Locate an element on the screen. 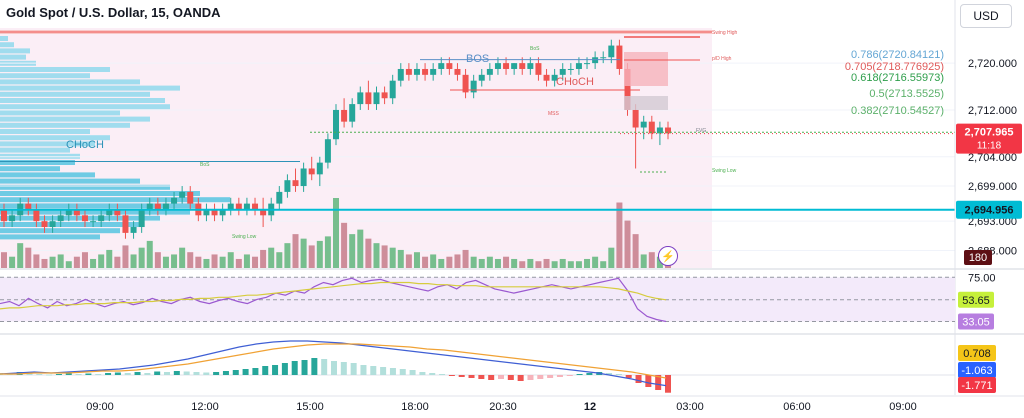 This screenshot has width=1024, height=418. lightning-icon: ⚡ is located at coordinates (668, 256).